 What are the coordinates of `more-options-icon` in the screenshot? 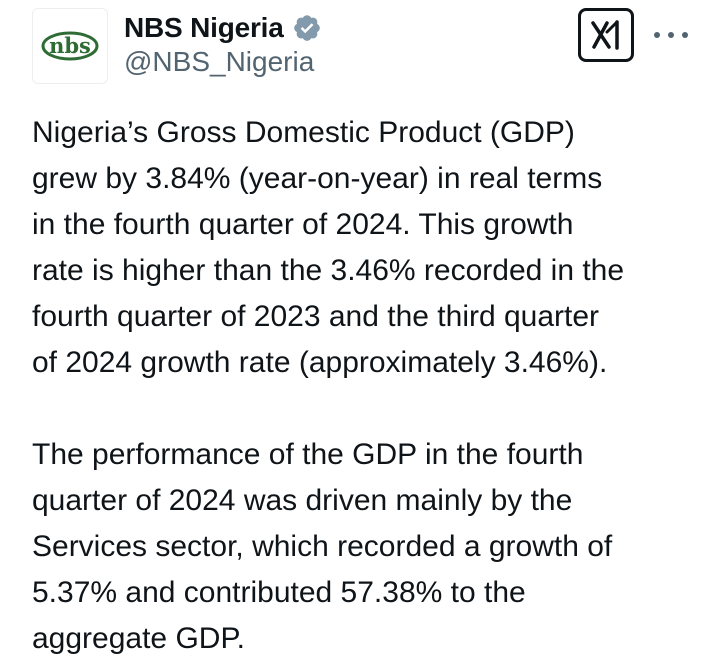 It's located at (657, 35).